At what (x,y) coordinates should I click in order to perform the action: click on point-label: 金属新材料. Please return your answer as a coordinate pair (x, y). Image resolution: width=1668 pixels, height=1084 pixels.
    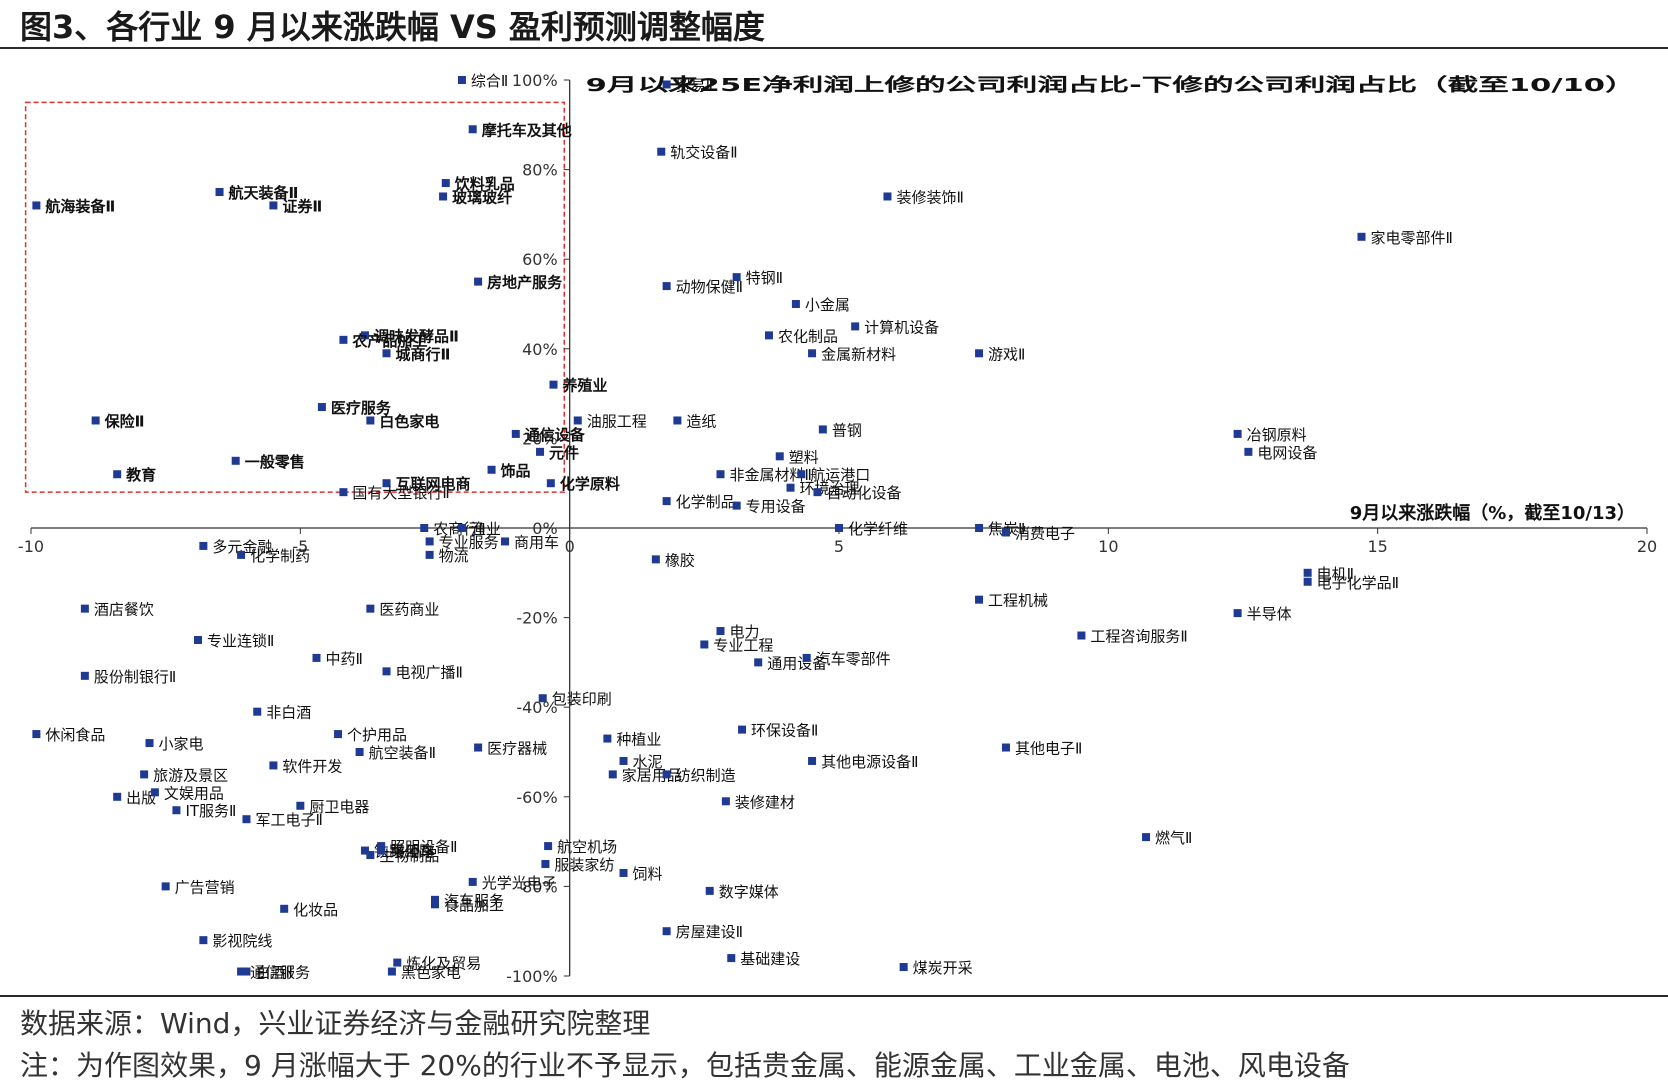
    Looking at the image, I should click on (858, 354).